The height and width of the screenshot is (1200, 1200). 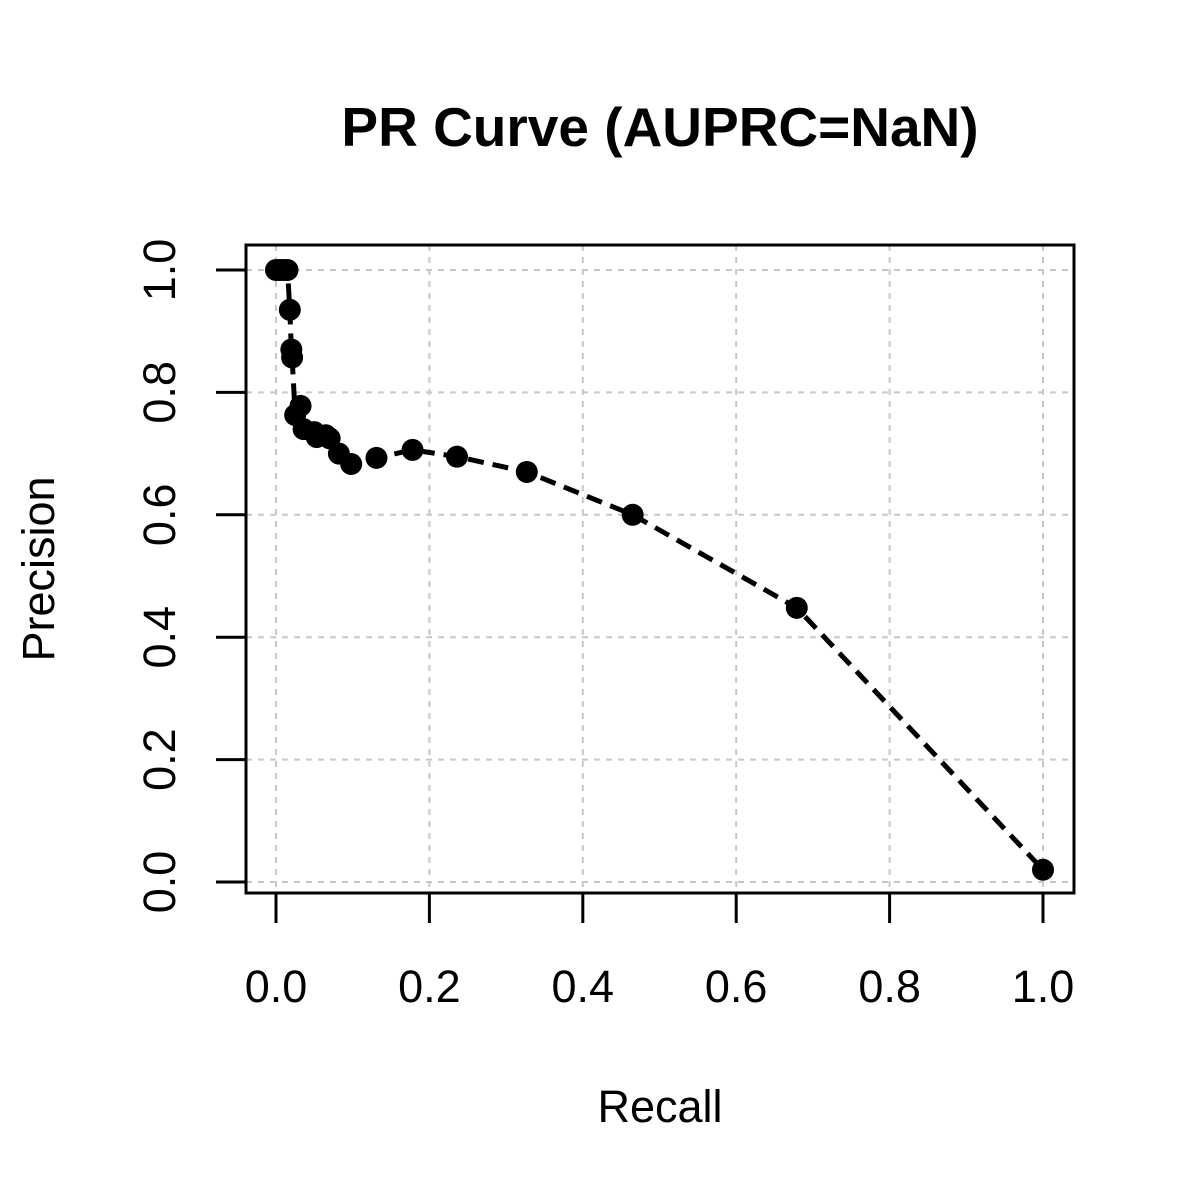 What do you see at coordinates (159, 270) in the screenshot?
I see `y-tick-label: 1.0` at bounding box center [159, 270].